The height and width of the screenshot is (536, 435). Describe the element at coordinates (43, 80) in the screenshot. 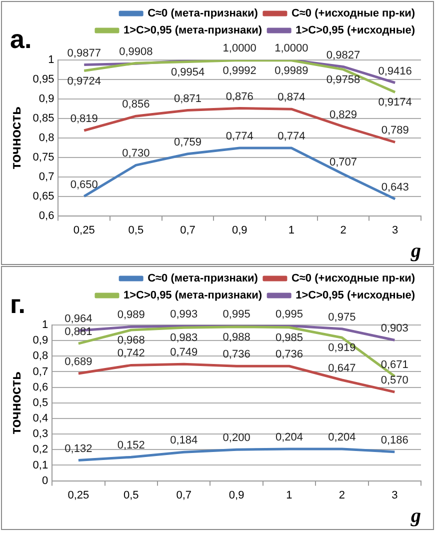

I see `y-tick-label: 0,95` at that location.